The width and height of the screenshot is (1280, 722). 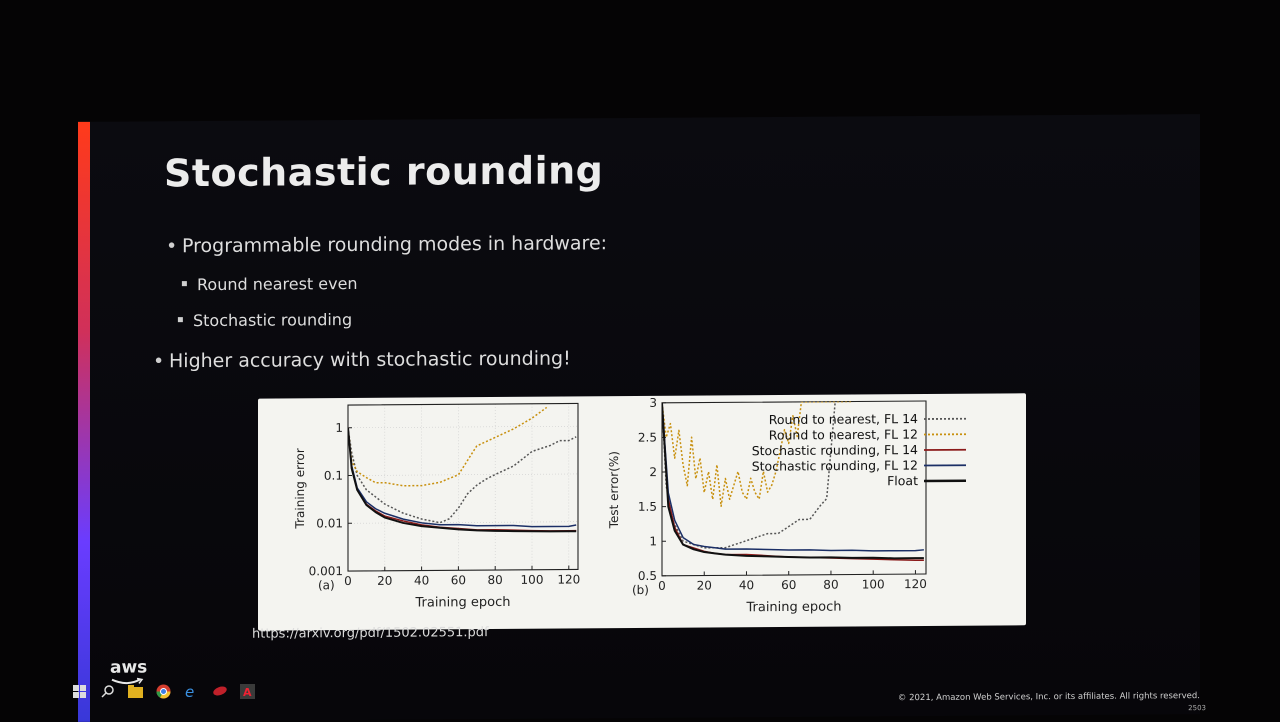 I want to click on legend-label-stochastic-rounding-fl-14: Stochastic rounding, FL 14, so click(x=835, y=450).